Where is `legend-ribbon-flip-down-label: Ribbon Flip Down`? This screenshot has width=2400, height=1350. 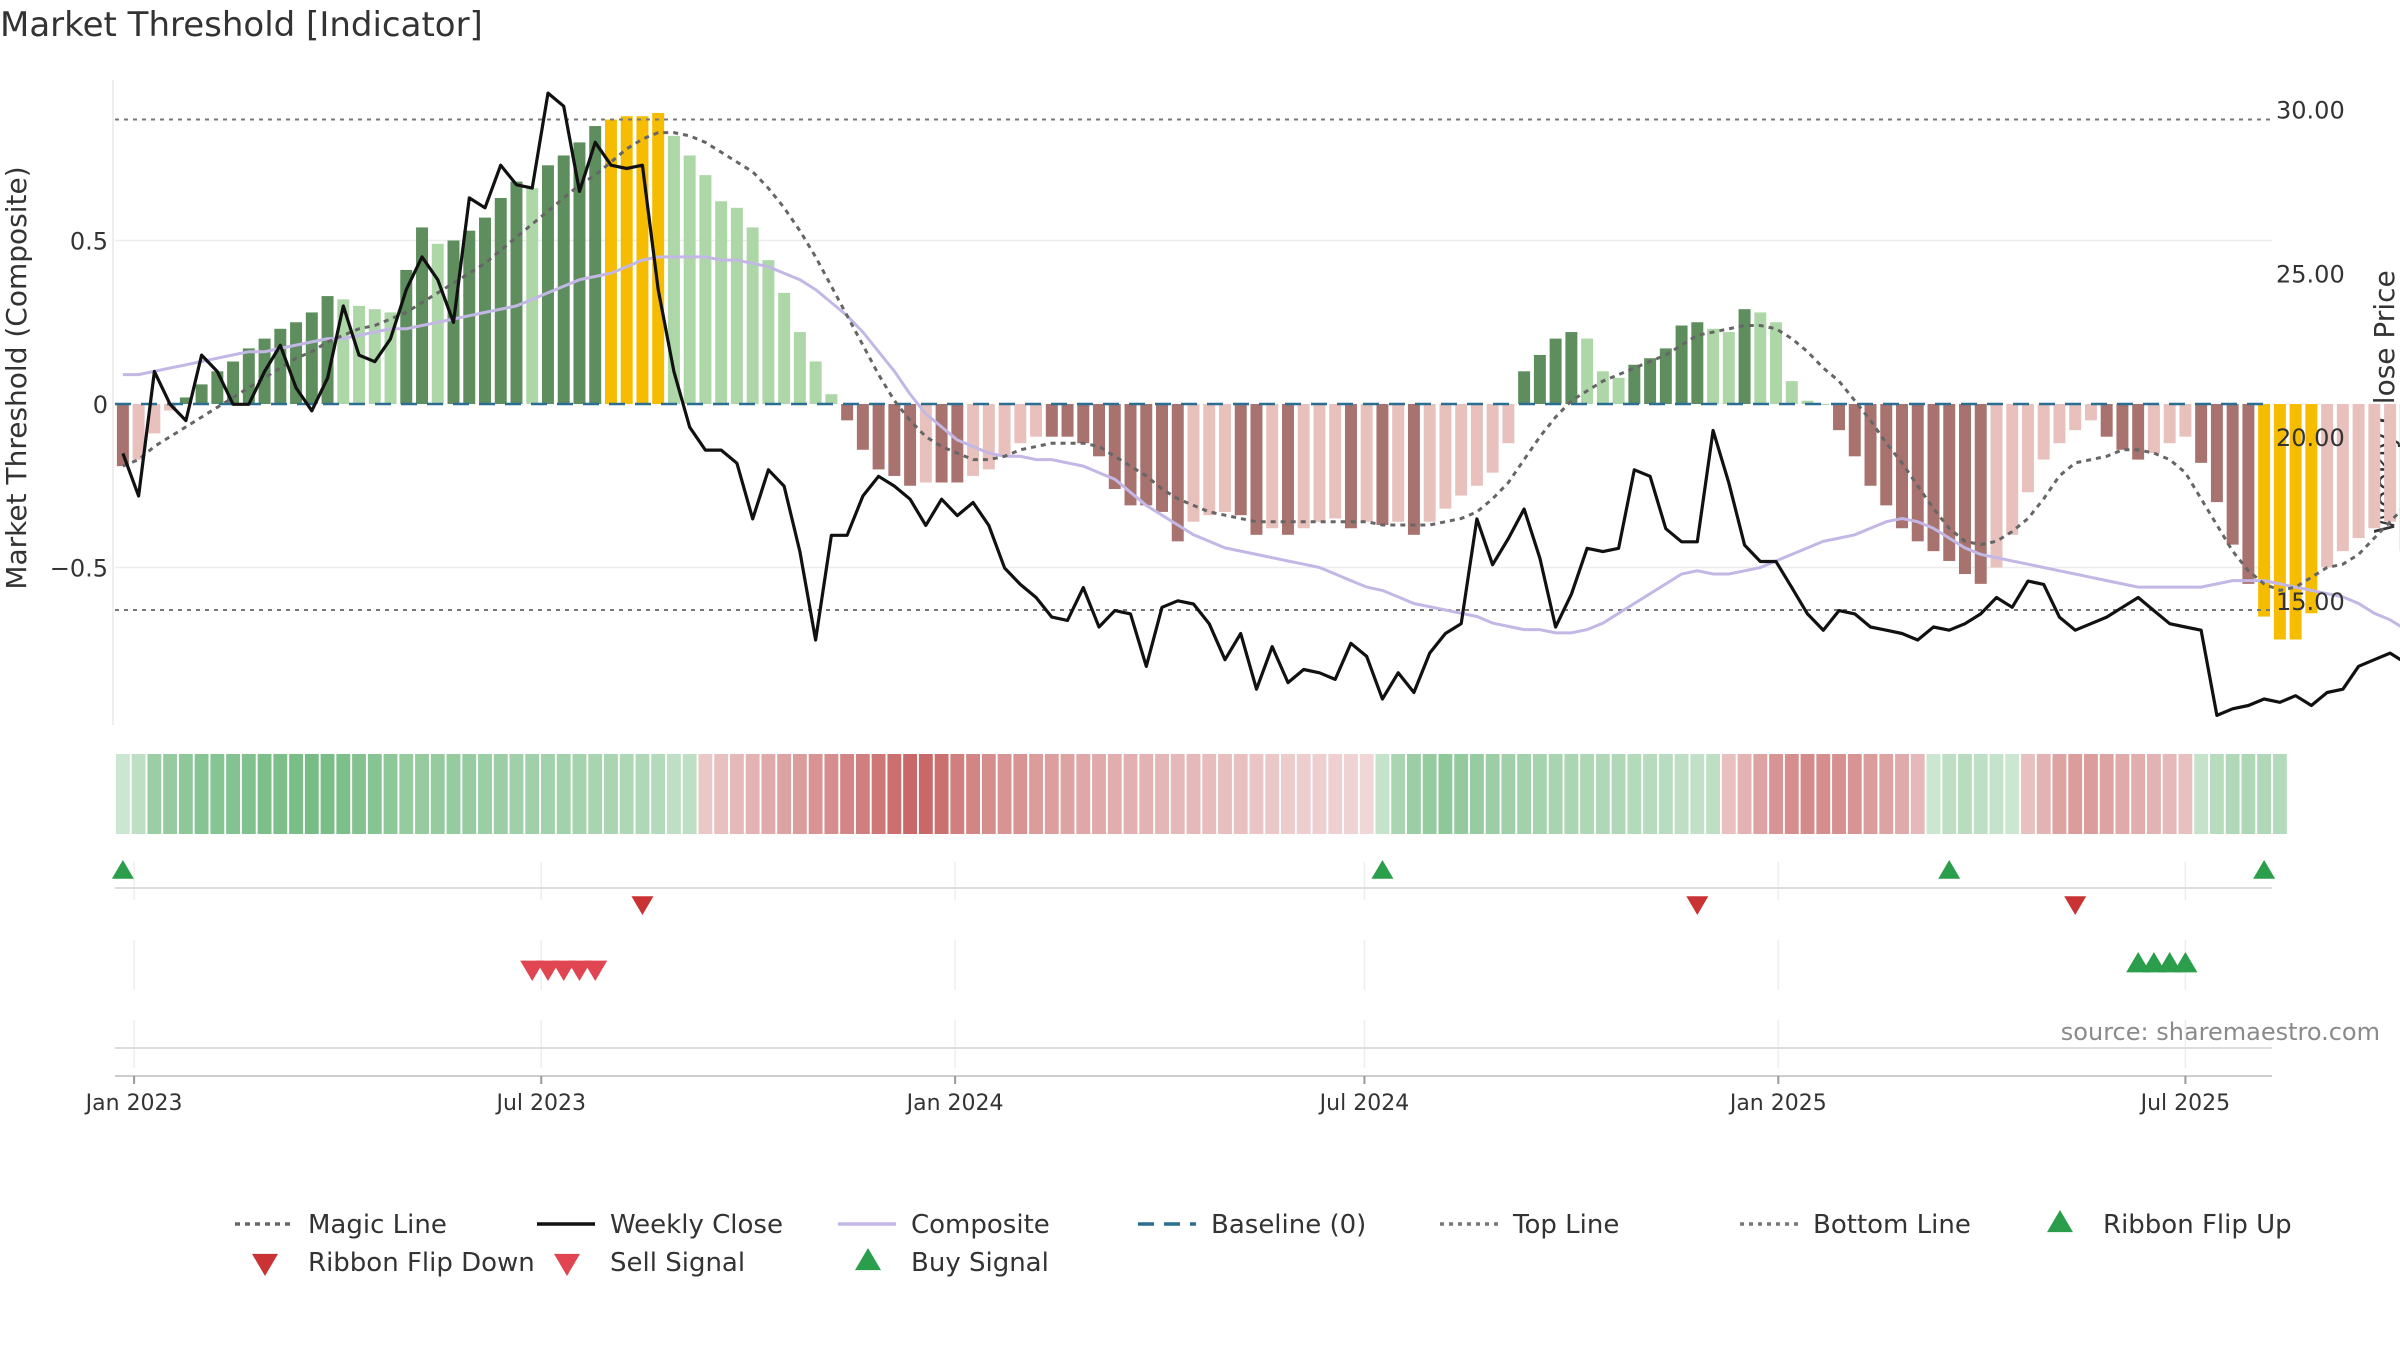 legend-ribbon-flip-down-label: Ribbon Flip Down is located at coordinates (421, 1263).